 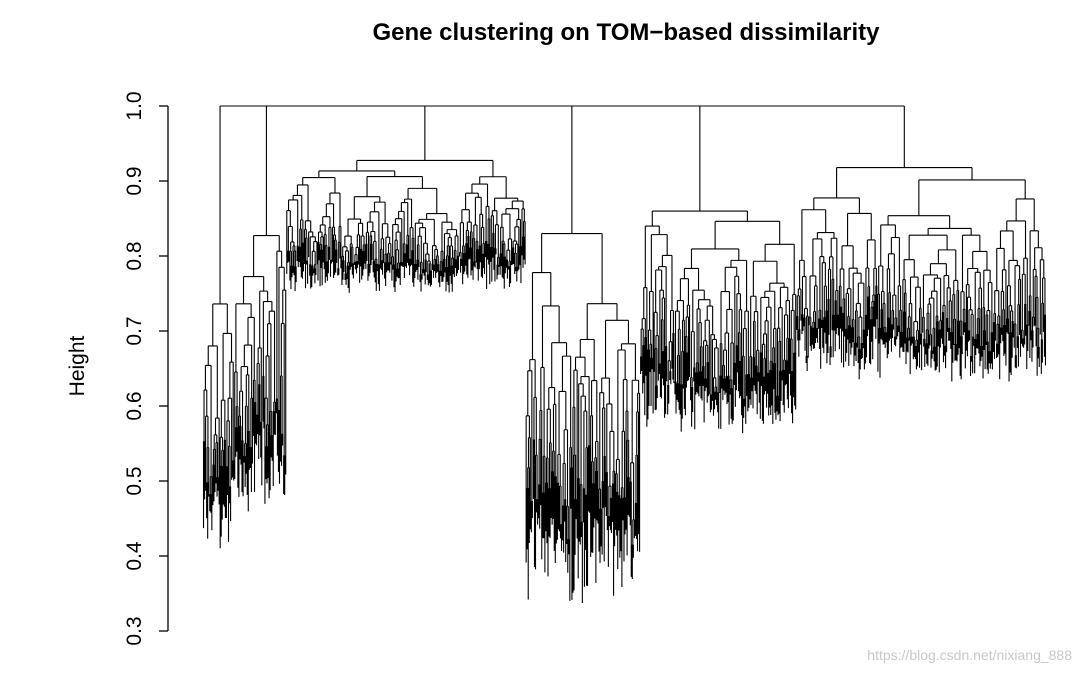 I want to click on y-tick-label: 0.9, so click(x=134, y=180).